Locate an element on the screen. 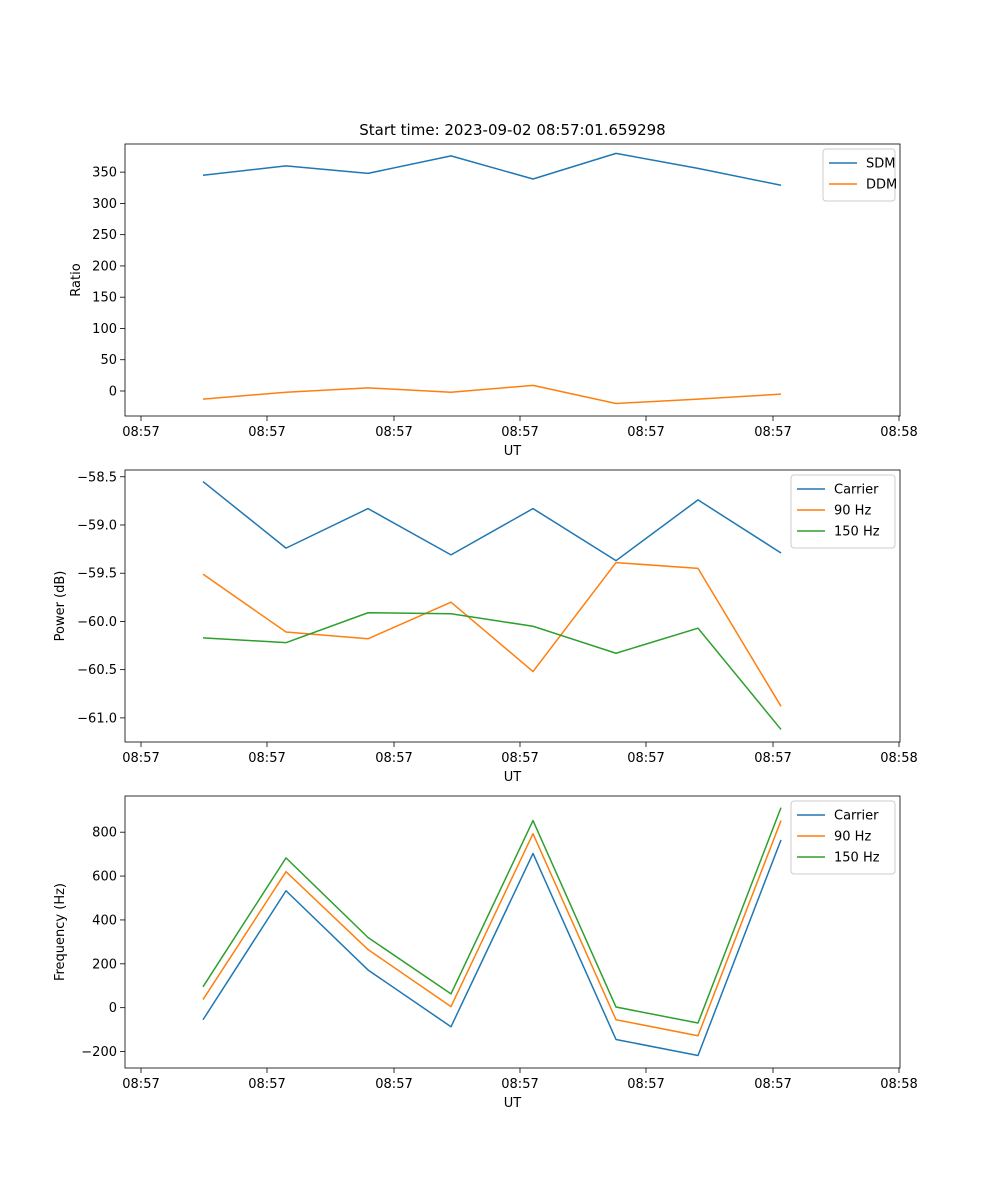  legend-label: SDM is located at coordinates (880, 164).